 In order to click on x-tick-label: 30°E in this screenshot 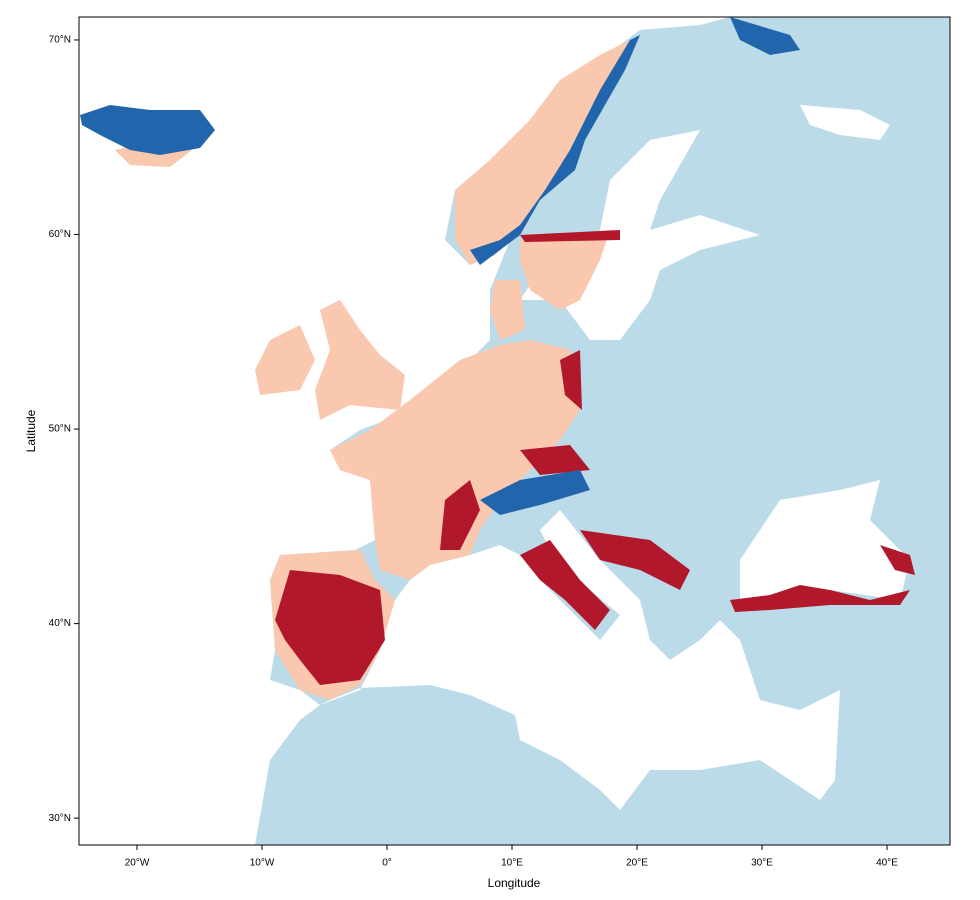, I will do `click(762, 863)`.